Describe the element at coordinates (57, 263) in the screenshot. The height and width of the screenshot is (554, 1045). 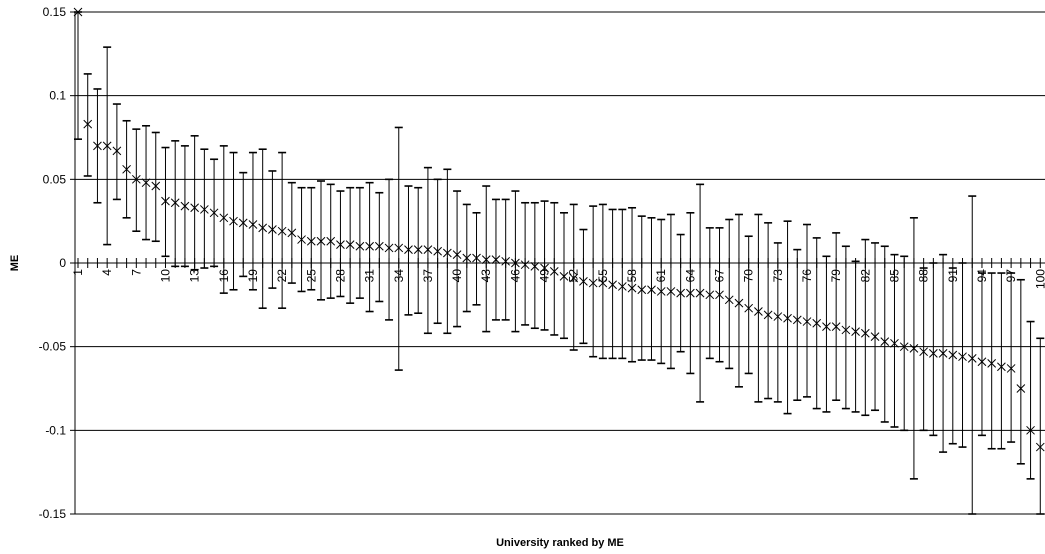
I see `y-axis: 0.15 0.1 0.05 0 -0.05 -0.1 -0.15` at that location.